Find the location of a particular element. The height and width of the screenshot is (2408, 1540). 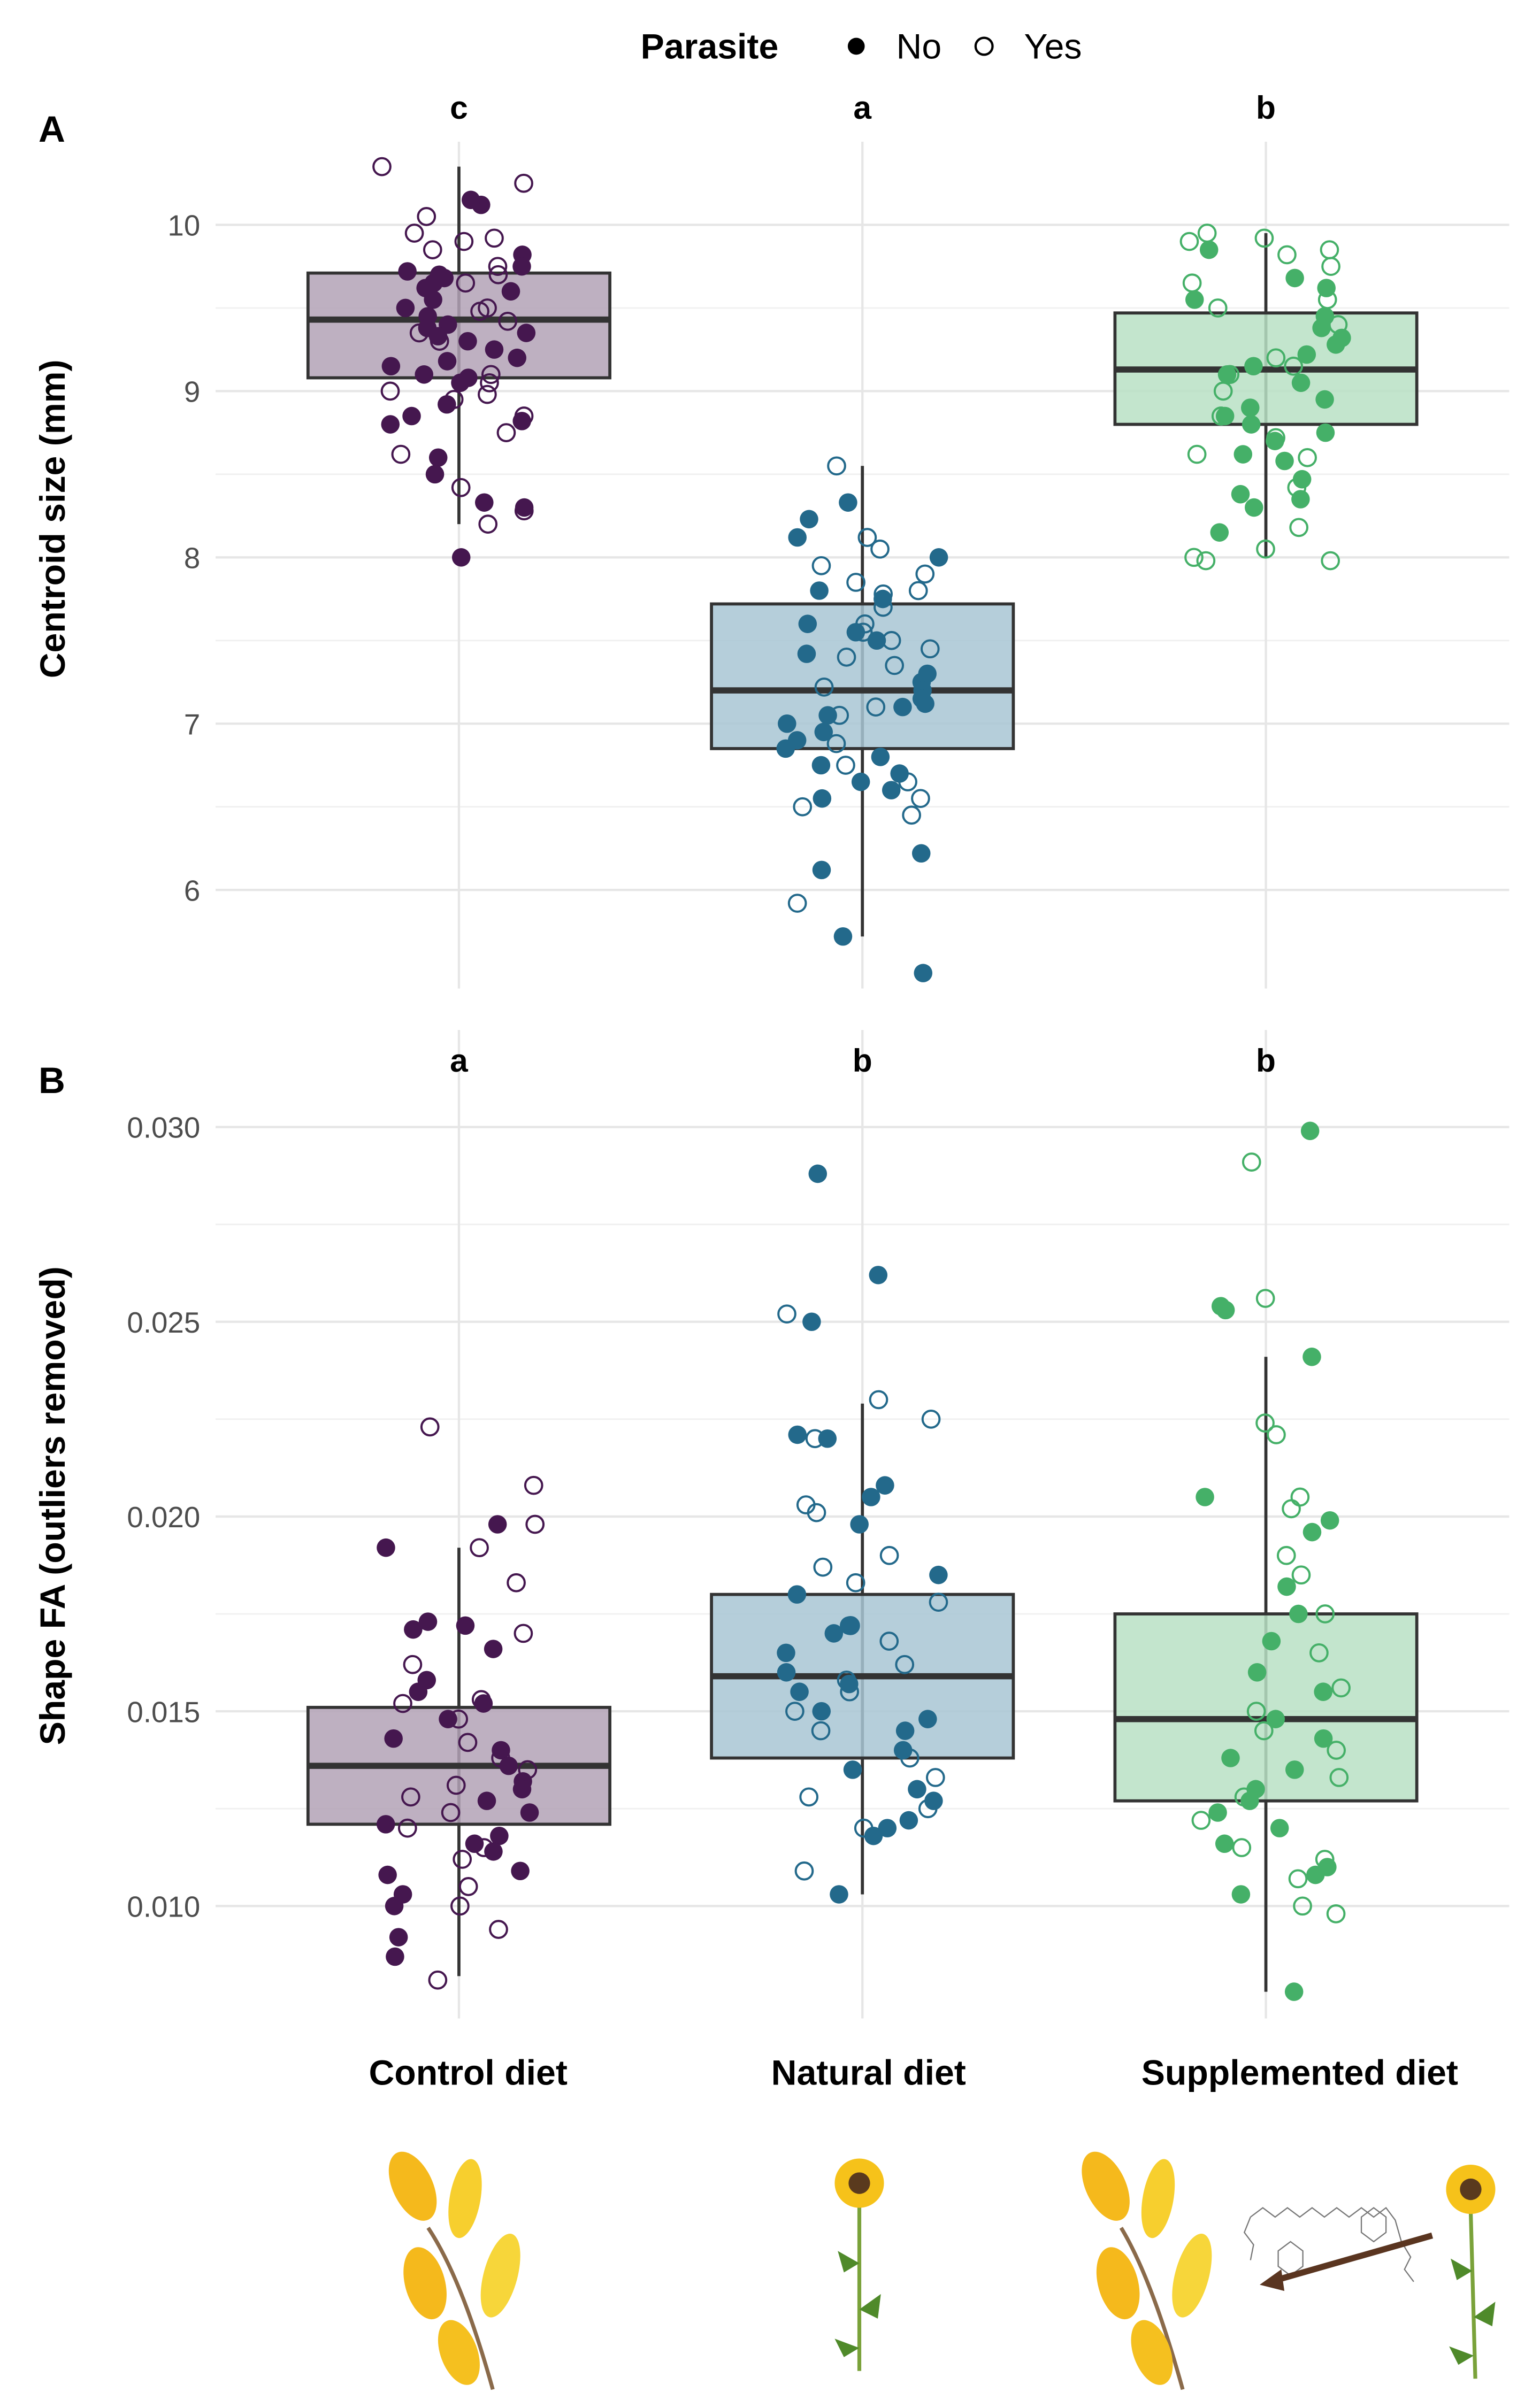

y-tick-label: 10 is located at coordinates (183, 225).